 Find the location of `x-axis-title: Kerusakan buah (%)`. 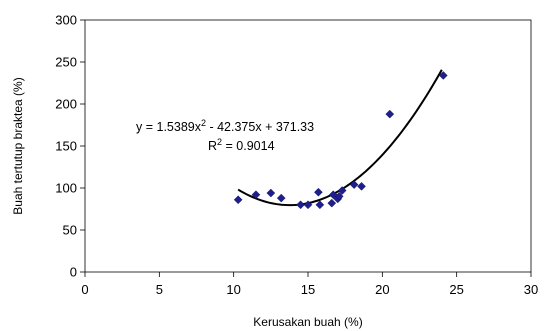

x-axis-title: Kerusakan buah (%) is located at coordinates (307, 322).